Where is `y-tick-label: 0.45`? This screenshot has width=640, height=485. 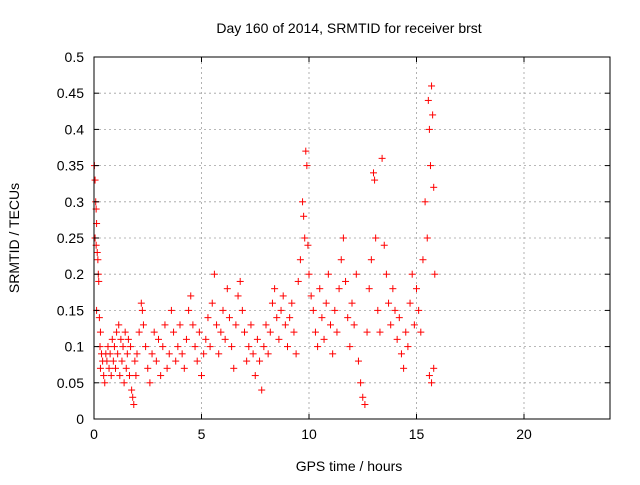 y-tick-label: 0.45 is located at coordinates (70, 93).